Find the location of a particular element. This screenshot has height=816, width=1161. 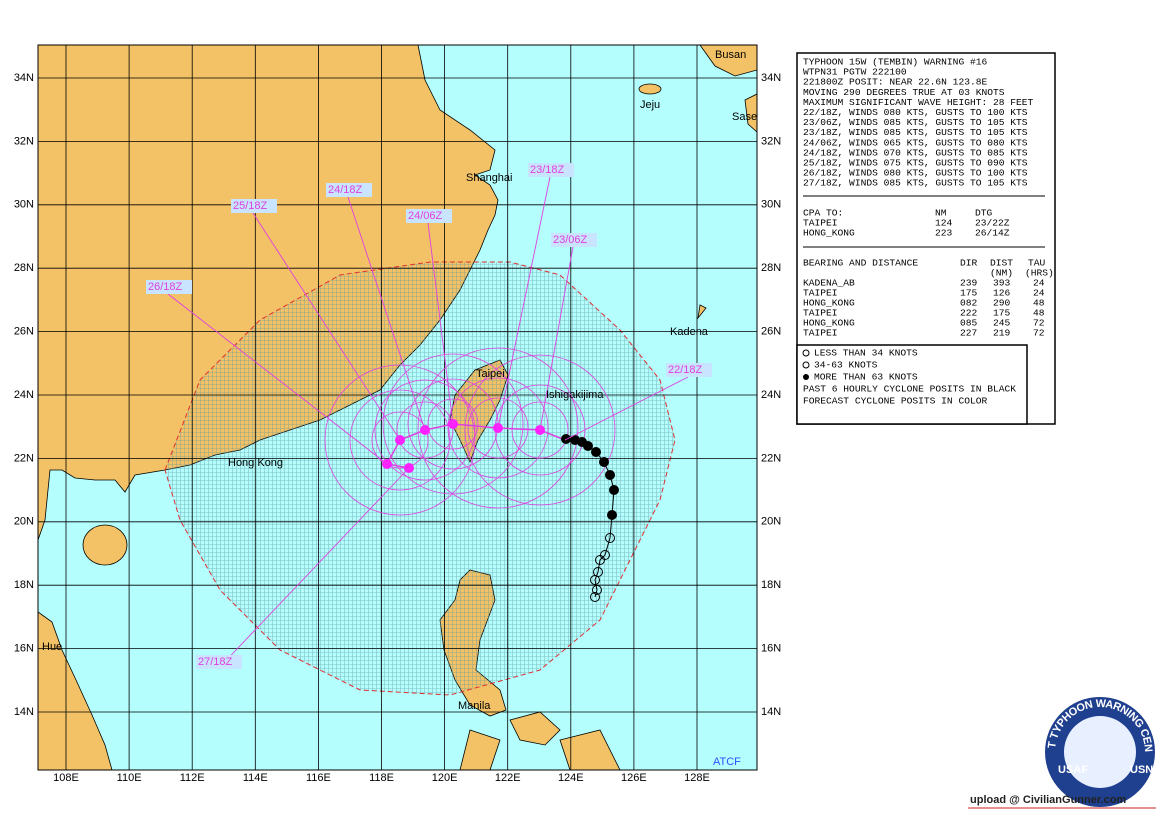

lon-label: 128E is located at coordinates (697, 778).